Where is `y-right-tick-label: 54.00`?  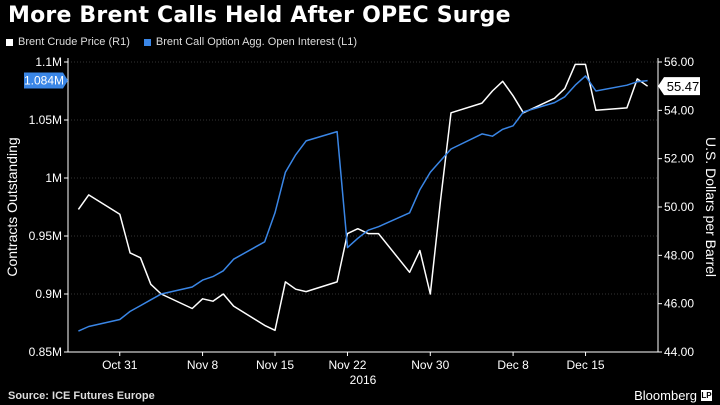 y-right-tick-label: 54.00 is located at coordinates (679, 110).